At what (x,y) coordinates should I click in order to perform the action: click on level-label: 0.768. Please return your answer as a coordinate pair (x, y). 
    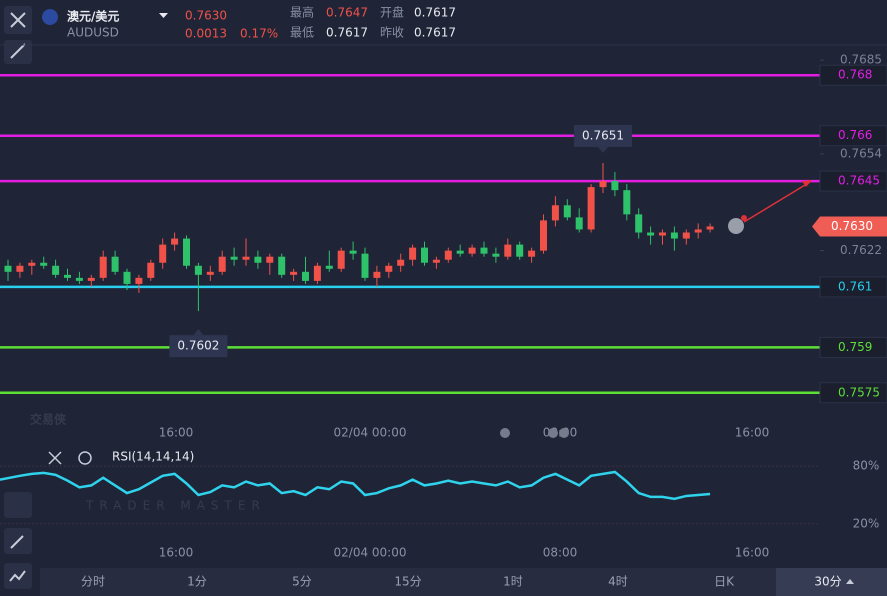
    Looking at the image, I should click on (855, 75).